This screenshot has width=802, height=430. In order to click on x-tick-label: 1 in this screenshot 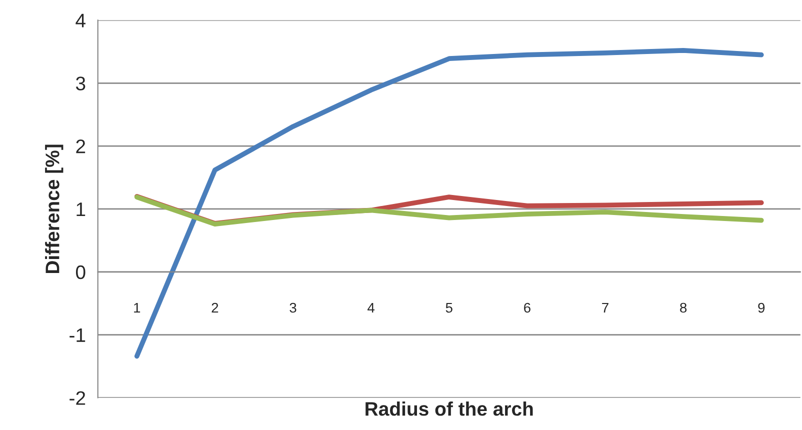, I will do `click(137, 307)`.